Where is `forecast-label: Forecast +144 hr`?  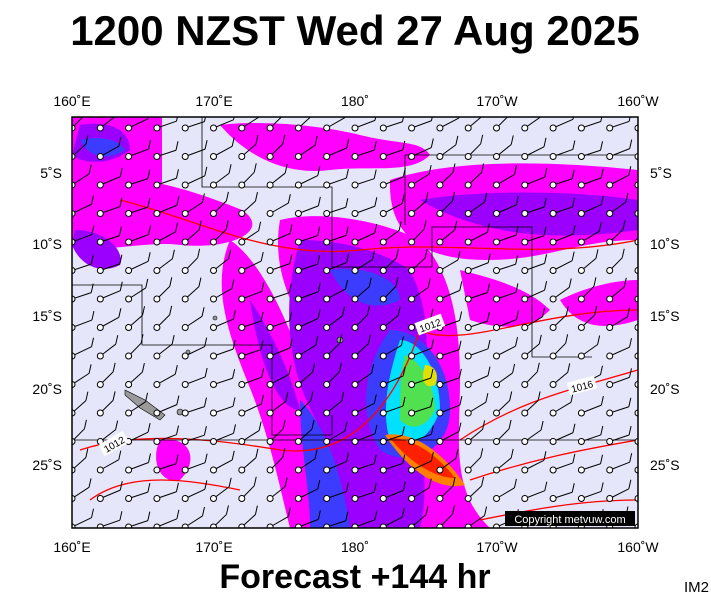
forecast-label: Forecast +144 hr is located at coordinates (354, 577).